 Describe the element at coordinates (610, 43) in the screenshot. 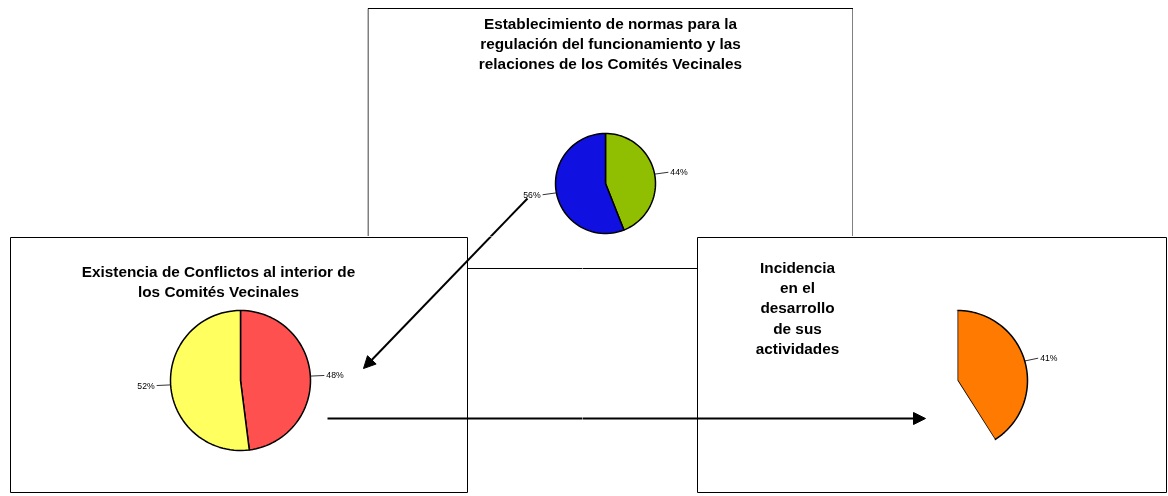

I see `chart-title: Establecimiento de normas para la regulación del funcionamiento y las relaciones de los Comités Vecinales` at that location.